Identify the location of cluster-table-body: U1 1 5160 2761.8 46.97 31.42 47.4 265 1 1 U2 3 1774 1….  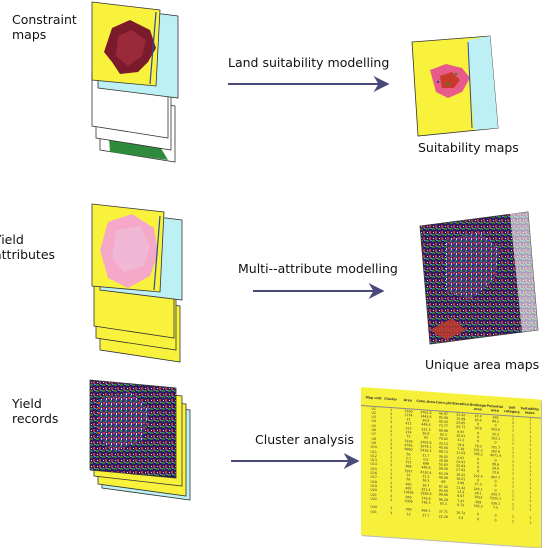
(451, 466).